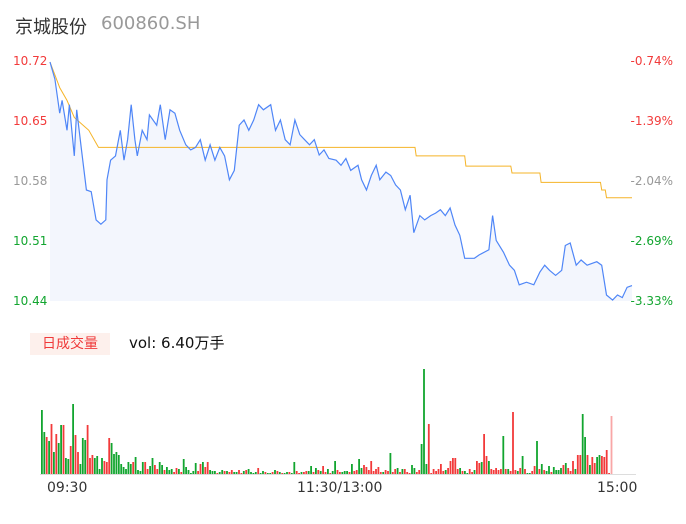 This screenshot has width=686, height=524. What do you see at coordinates (70, 344) in the screenshot?
I see `volume-tab: 日成交量` at bounding box center [70, 344].